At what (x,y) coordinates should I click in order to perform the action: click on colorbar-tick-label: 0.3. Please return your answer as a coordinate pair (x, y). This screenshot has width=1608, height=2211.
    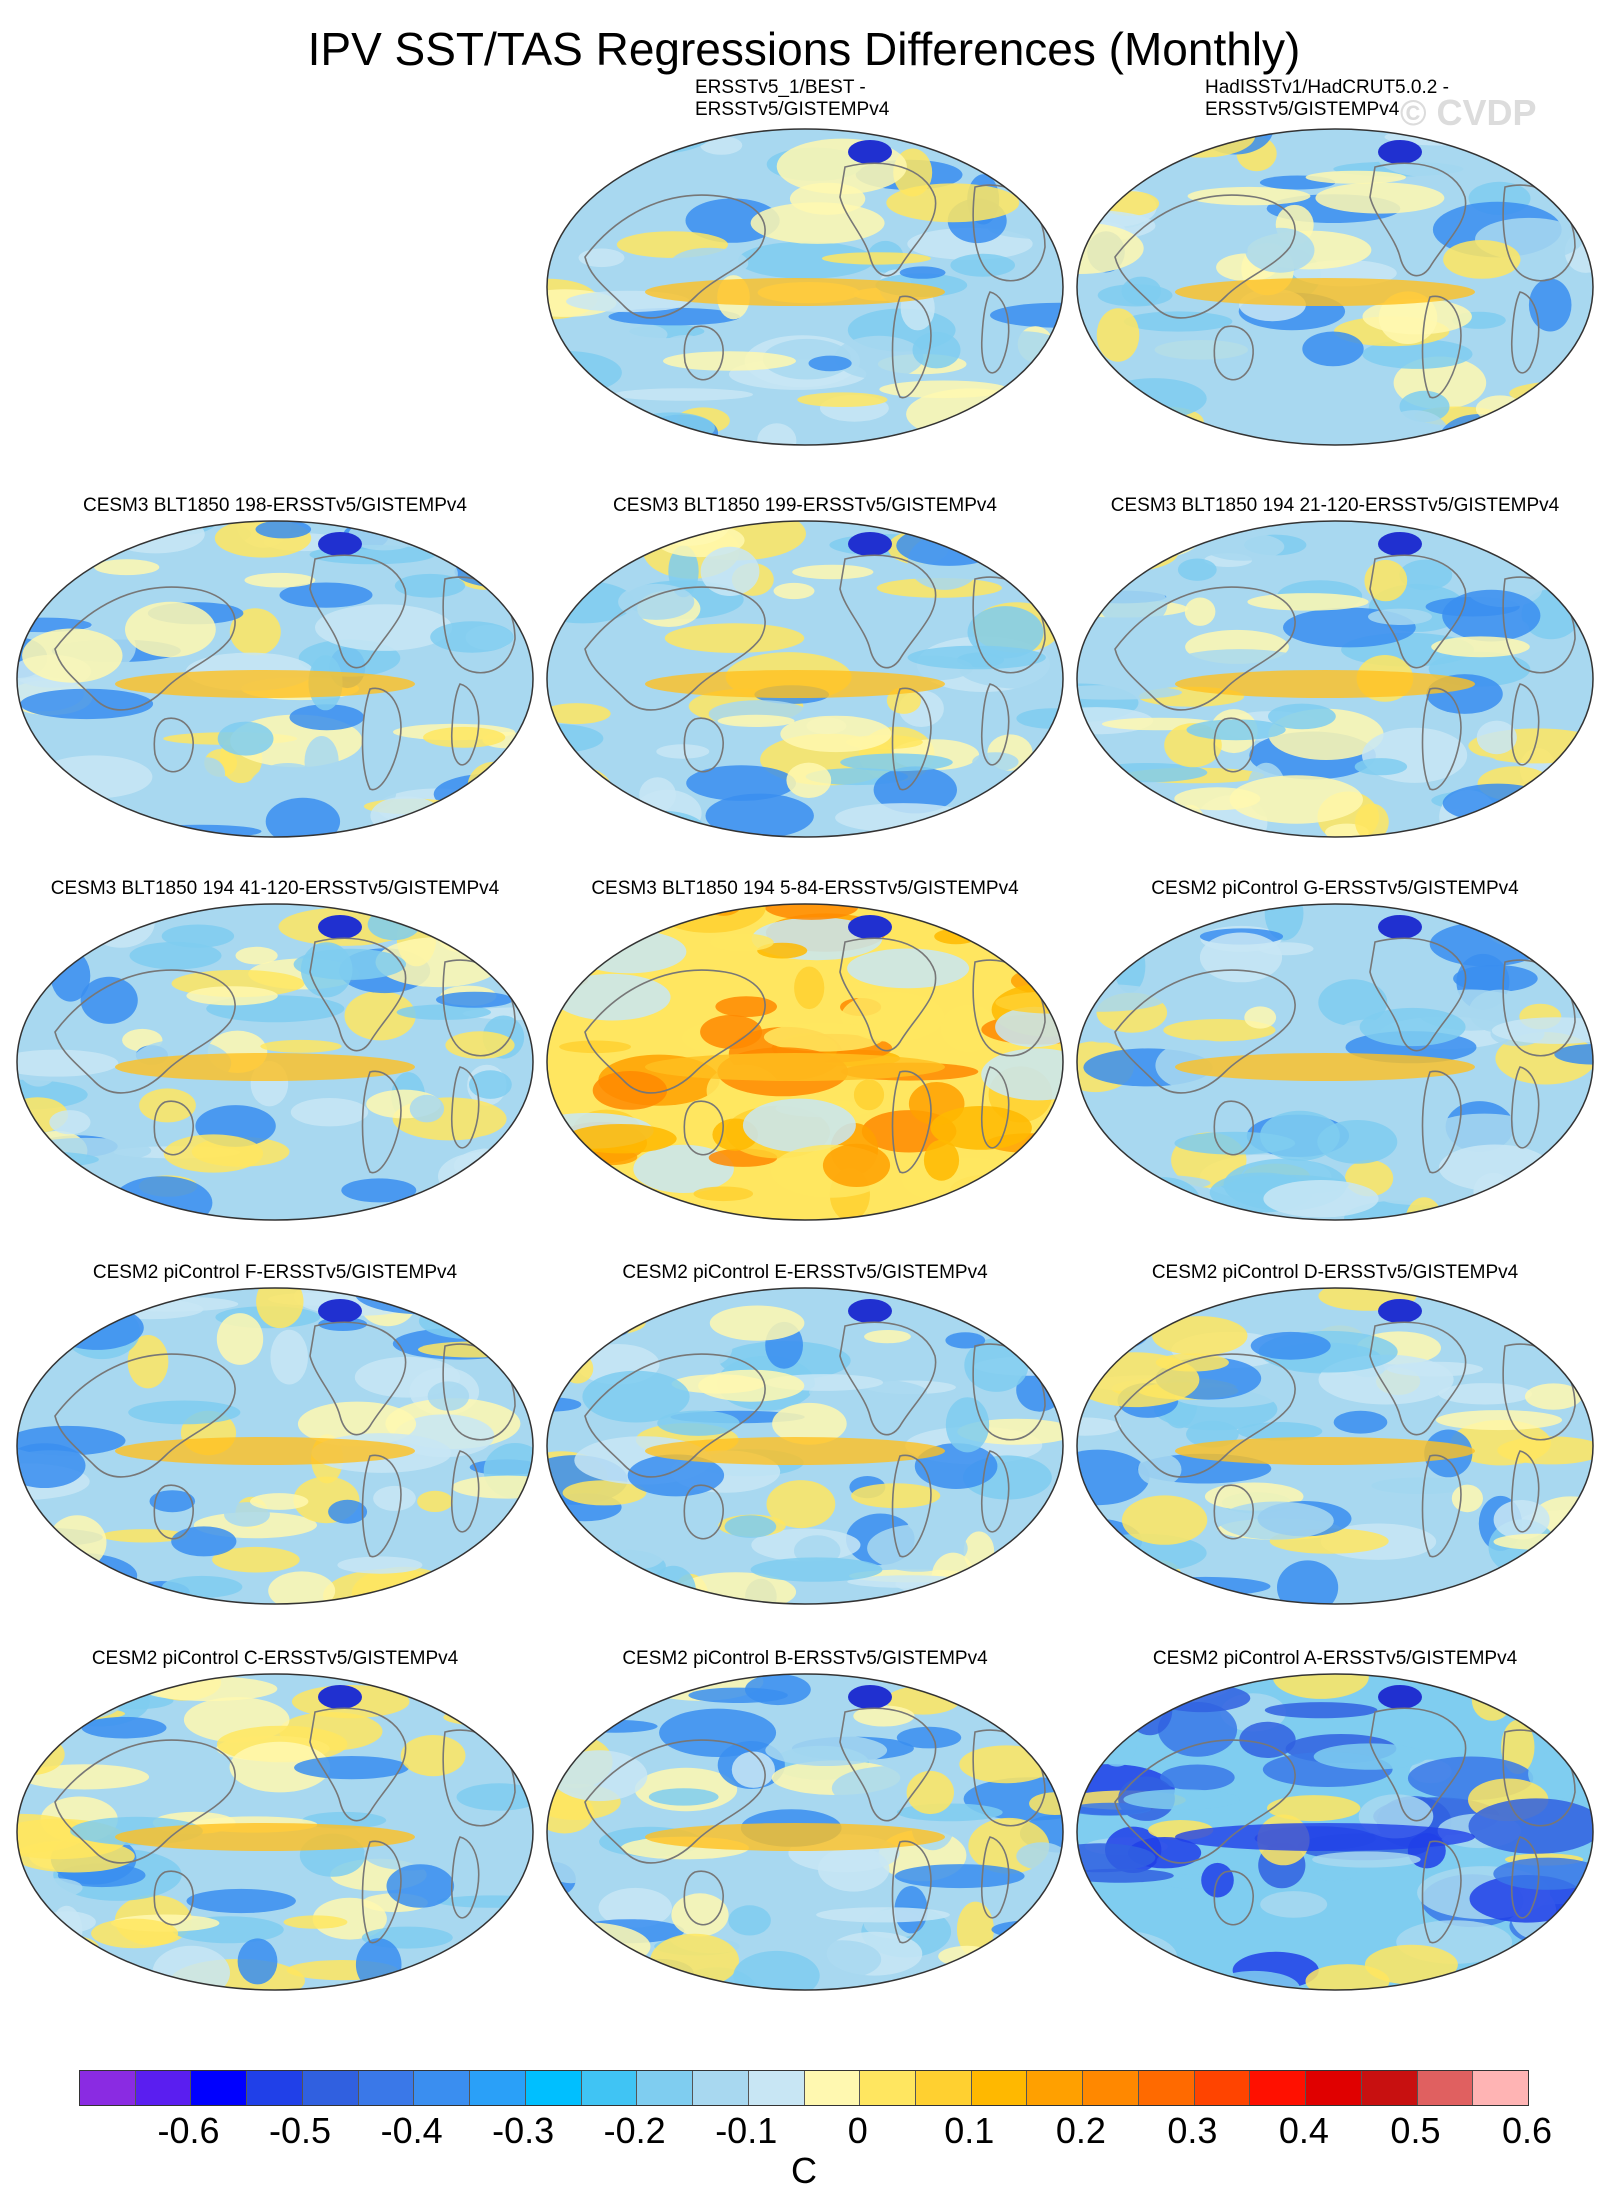
    Looking at the image, I should click on (1192, 2130).